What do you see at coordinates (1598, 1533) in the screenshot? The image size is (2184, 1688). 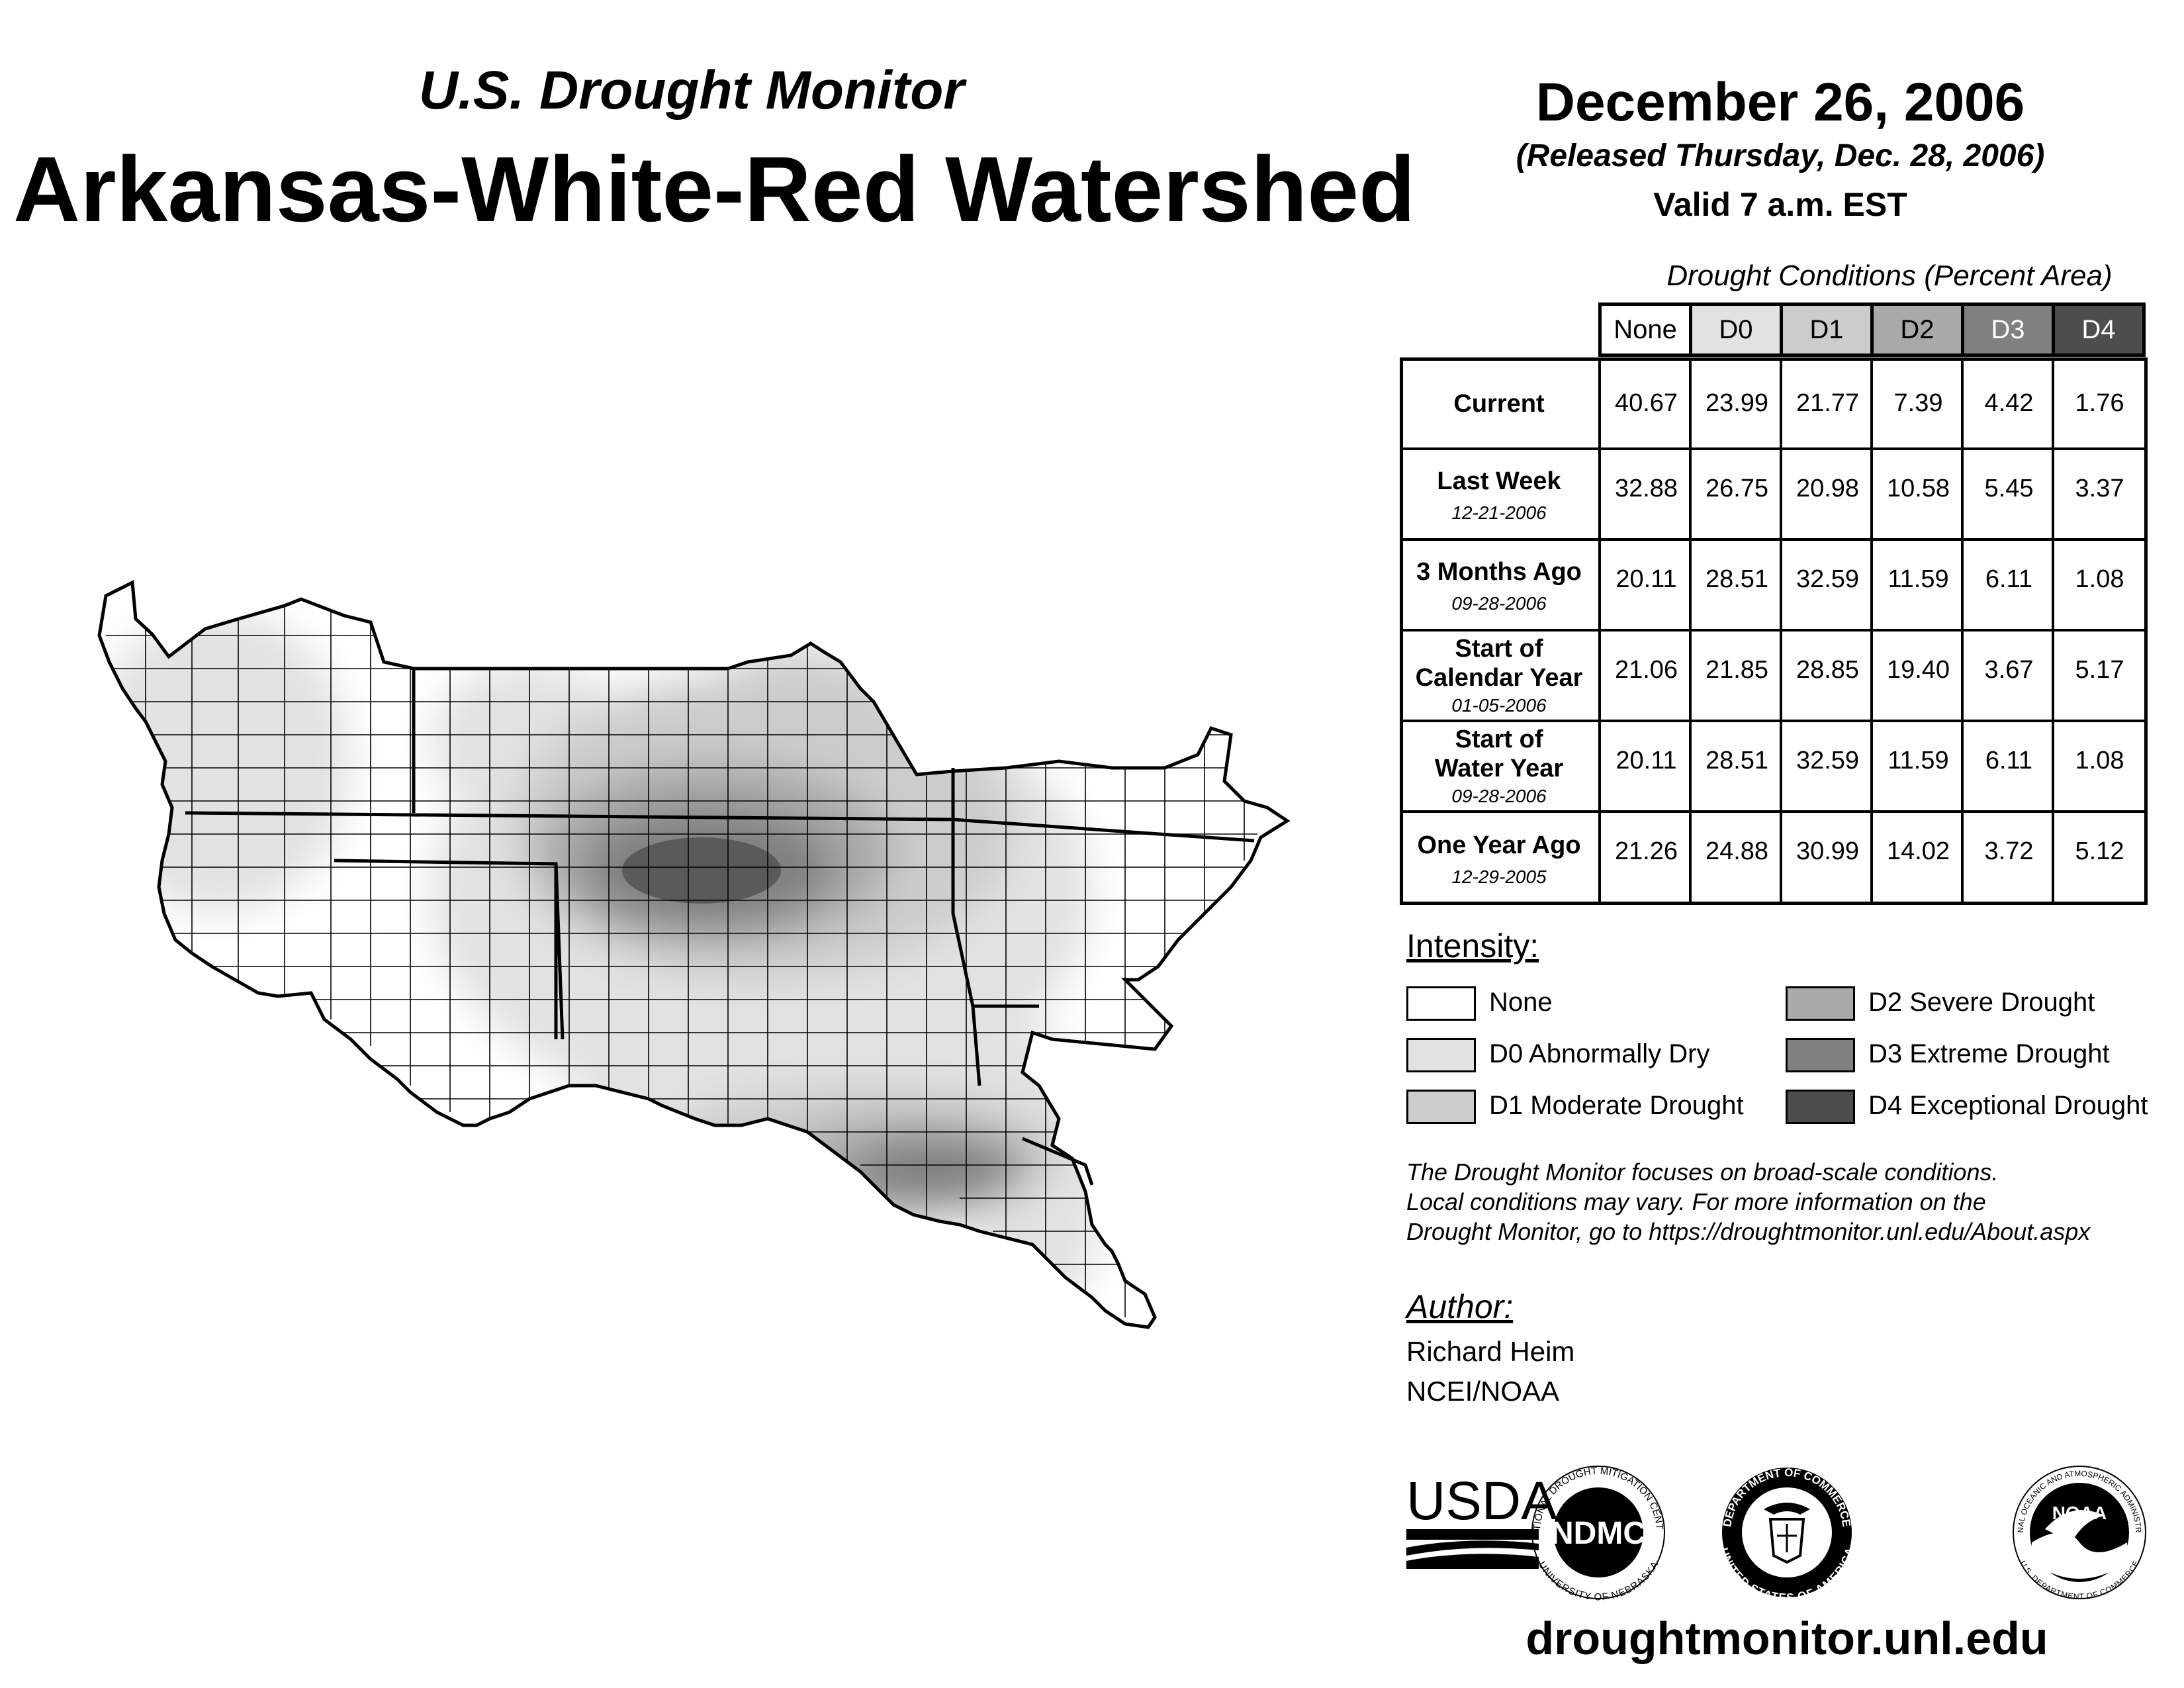 I see `ndmc-logo-text: NDMC` at bounding box center [1598, 1533].